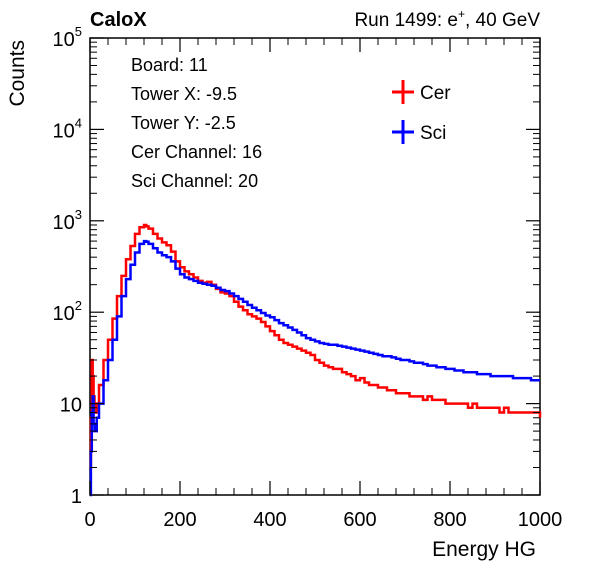 The width and height of the screenshot is (596, 572). Describe the element at coordinates (540, 520) in the screenshot. I see `x-tick-label: 1000` at that location.